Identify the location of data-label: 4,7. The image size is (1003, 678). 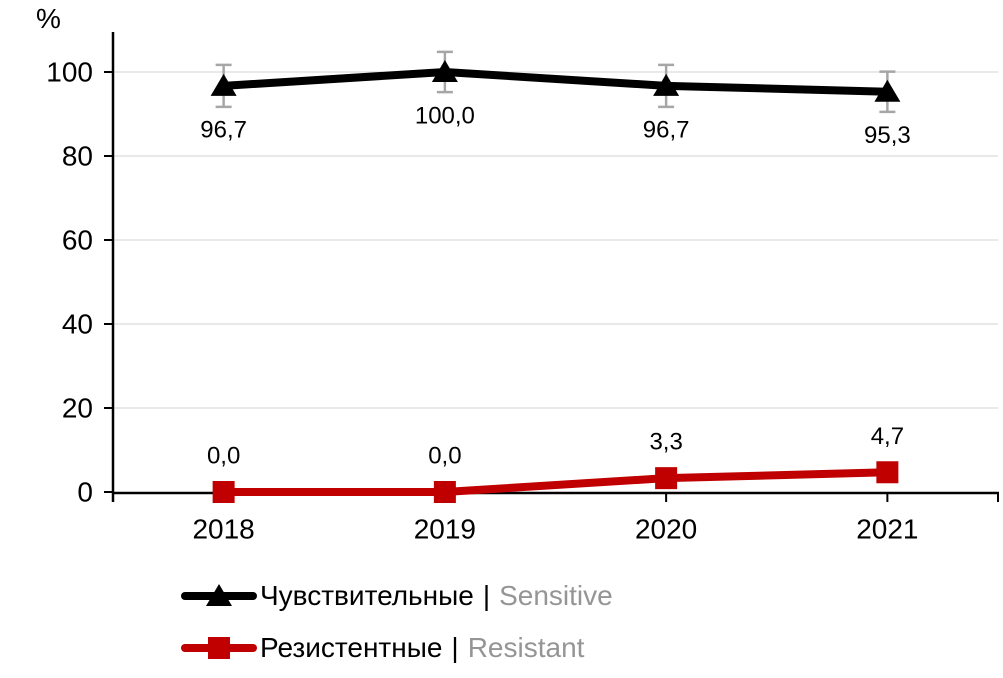
(887, 436).